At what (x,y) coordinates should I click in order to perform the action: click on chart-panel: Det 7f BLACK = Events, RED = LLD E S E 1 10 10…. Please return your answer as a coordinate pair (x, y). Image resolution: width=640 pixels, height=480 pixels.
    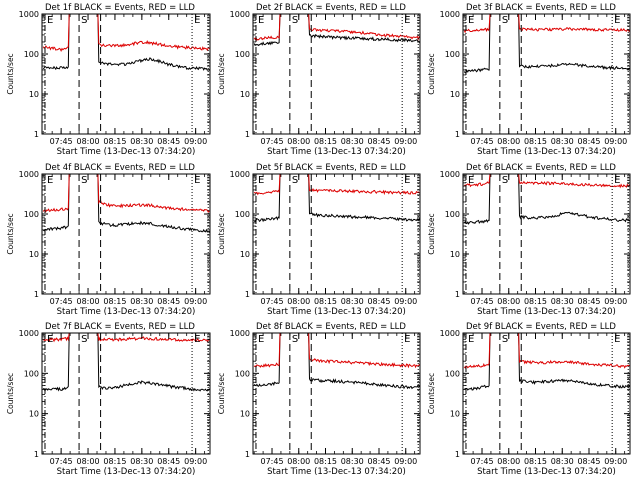
    Looking at the image, I should click on (108, 399).